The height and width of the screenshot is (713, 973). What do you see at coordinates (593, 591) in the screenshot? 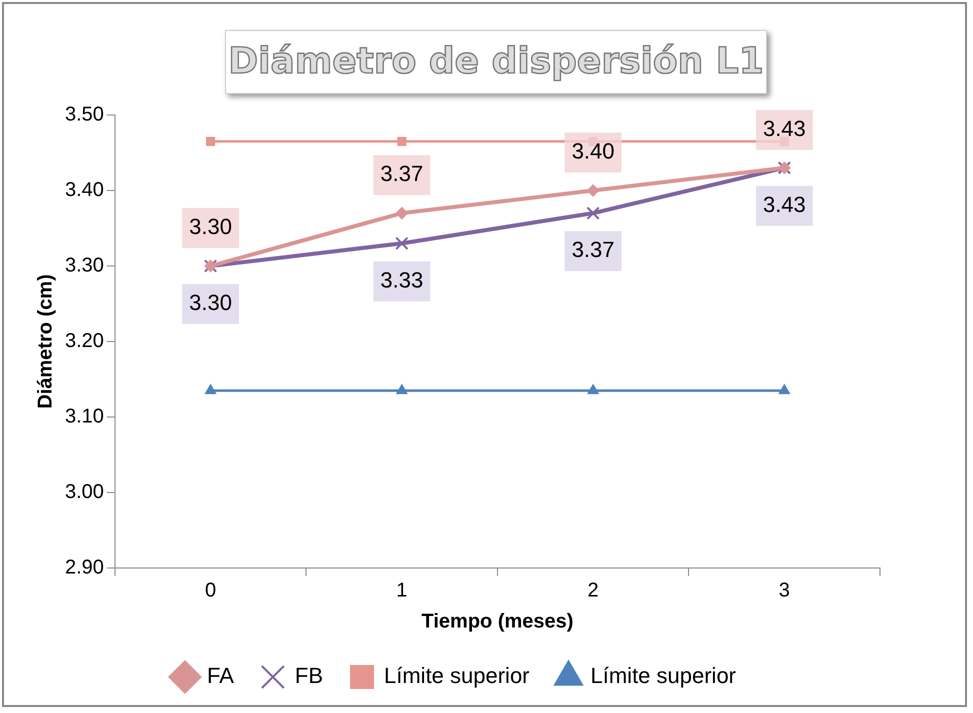
I see `x-tick-label: 2` at bounding box center [593, 591].